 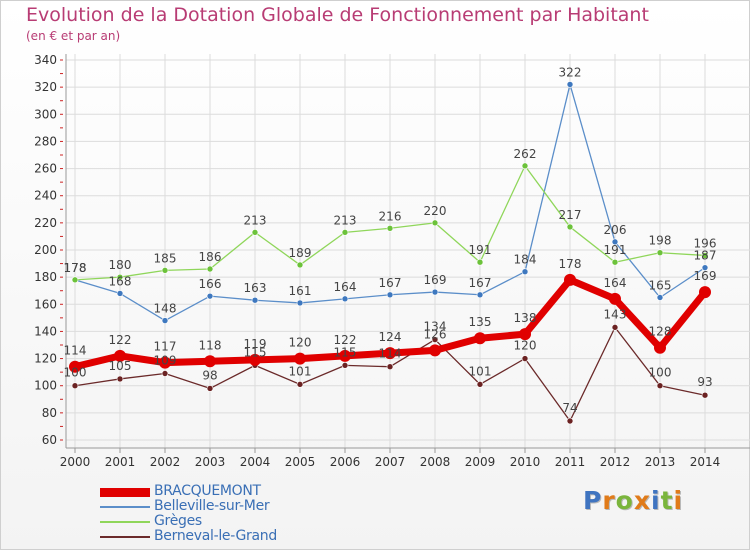 What do you see at coordinates (210, 257) in the screenshot?
I see `data-label: 186` at bounding box center [210, 257].